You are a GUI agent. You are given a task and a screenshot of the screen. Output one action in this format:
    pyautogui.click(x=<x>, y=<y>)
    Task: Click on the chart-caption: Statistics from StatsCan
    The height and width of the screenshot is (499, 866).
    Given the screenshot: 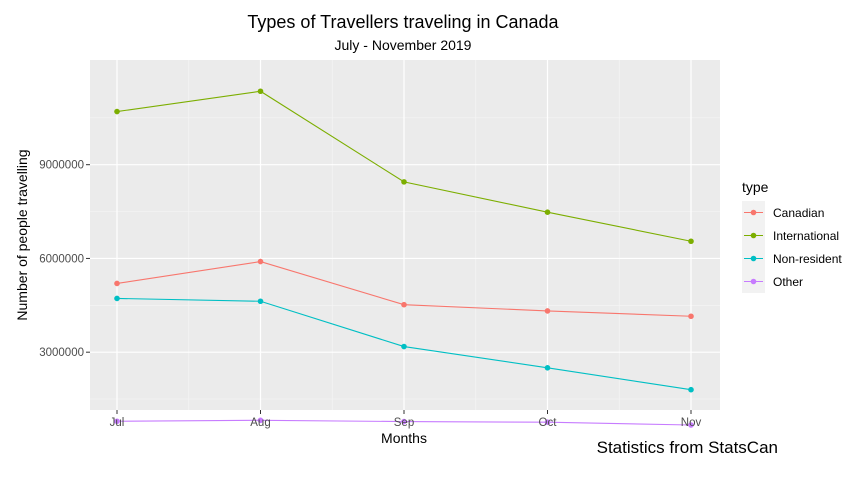 What is the action you would take?
    pyautogui.click(x=687, y=447)
    